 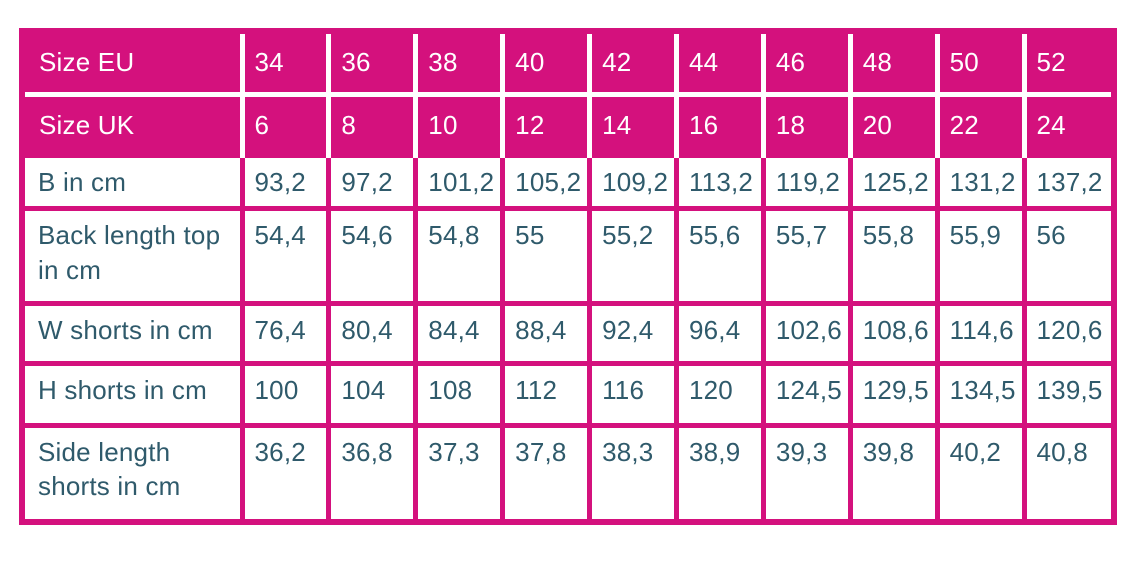 I want to click on table-cell: 50, so click(x=979, y=64).